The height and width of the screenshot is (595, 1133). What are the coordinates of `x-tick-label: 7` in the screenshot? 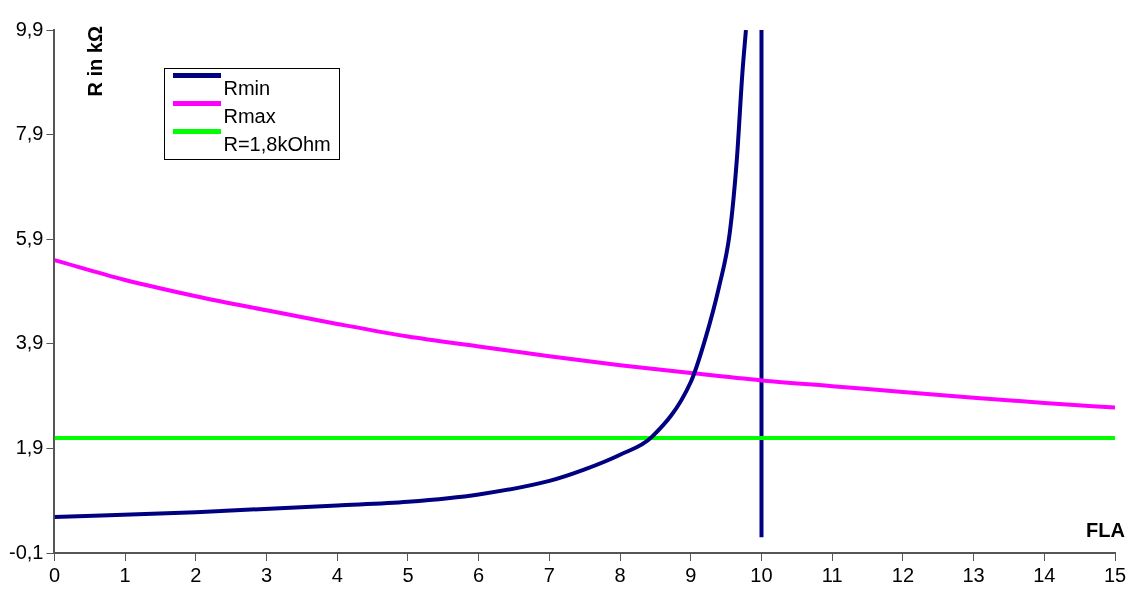 It's located at (549, 574).